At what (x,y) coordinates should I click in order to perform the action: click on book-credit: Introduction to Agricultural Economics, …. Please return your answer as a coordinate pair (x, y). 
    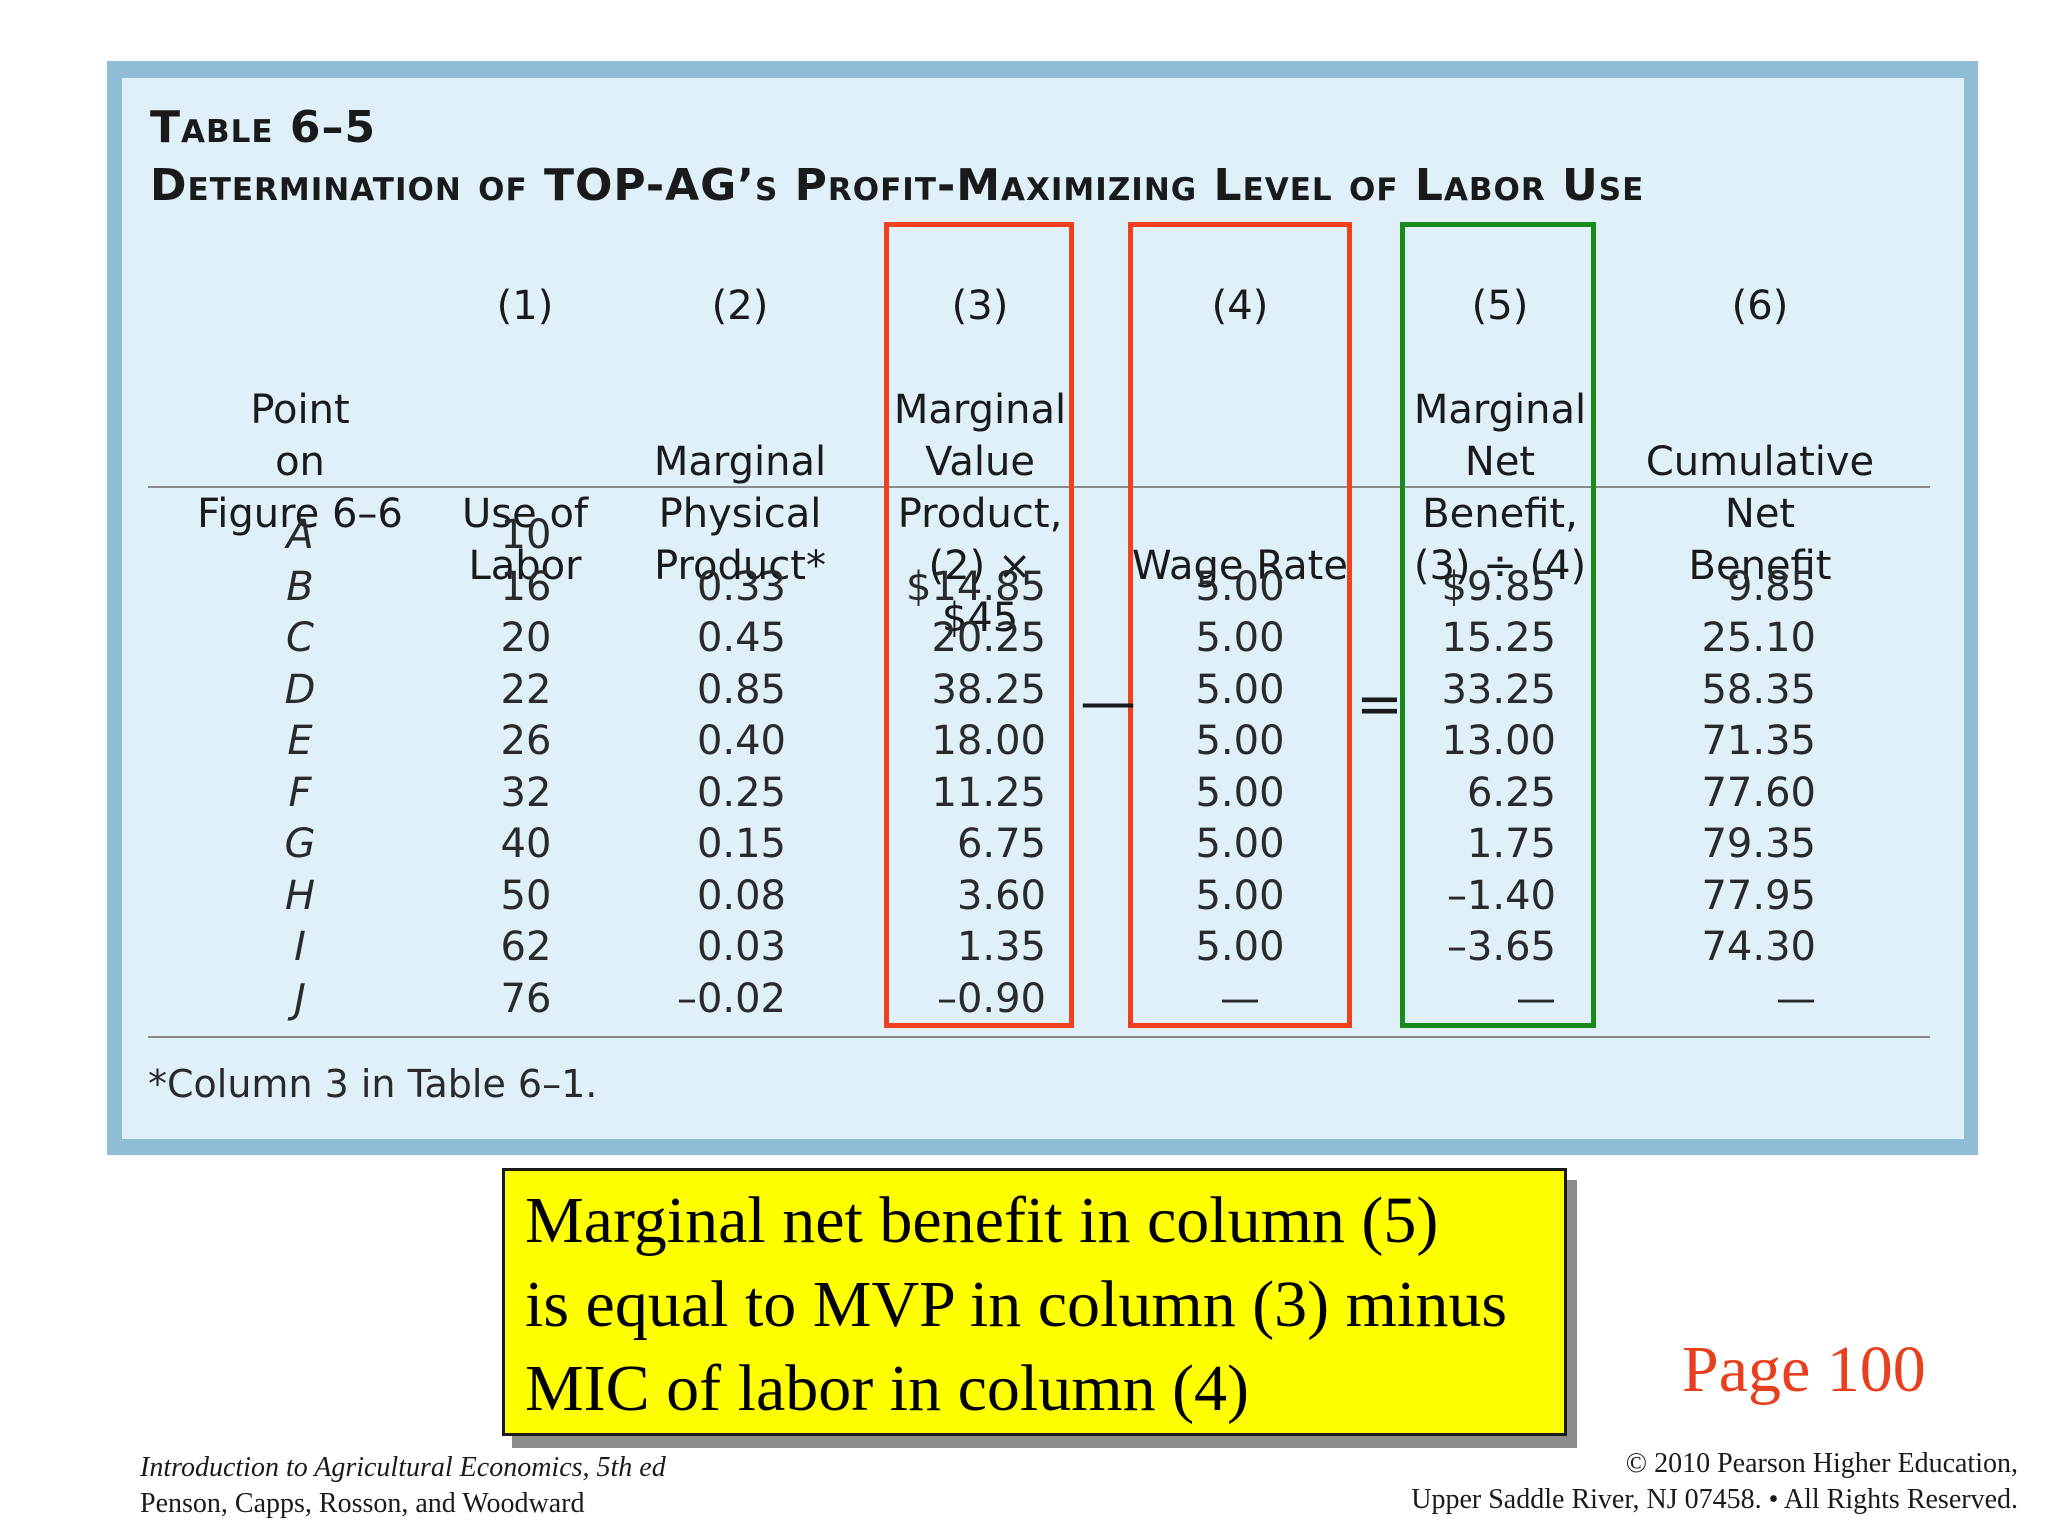
    Looking at the image, I should click on (403, 1486).